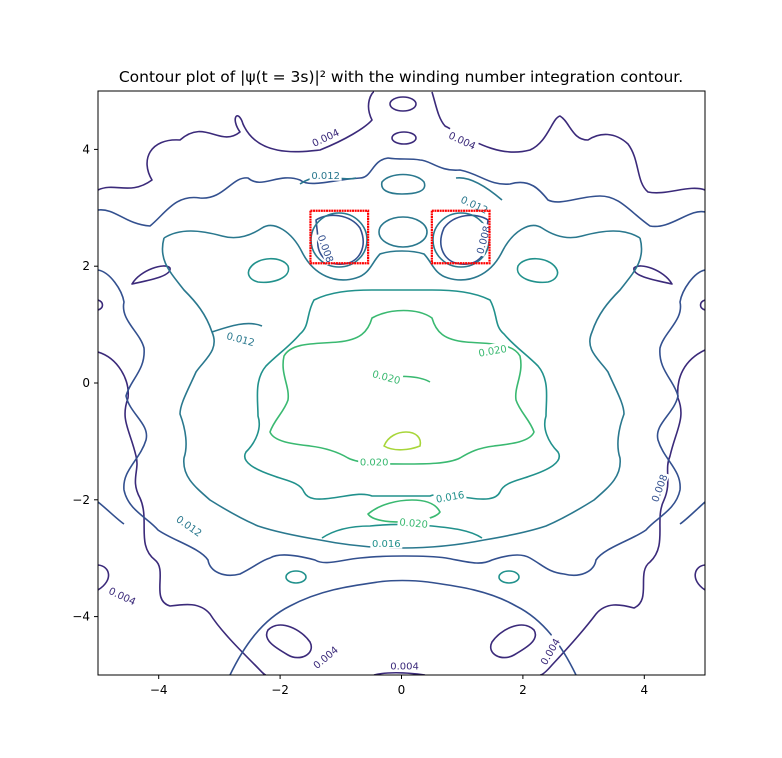  Describe the element at coordinates (402, 690) in the screenshot. I see `x-tick-label: 0` at that location.